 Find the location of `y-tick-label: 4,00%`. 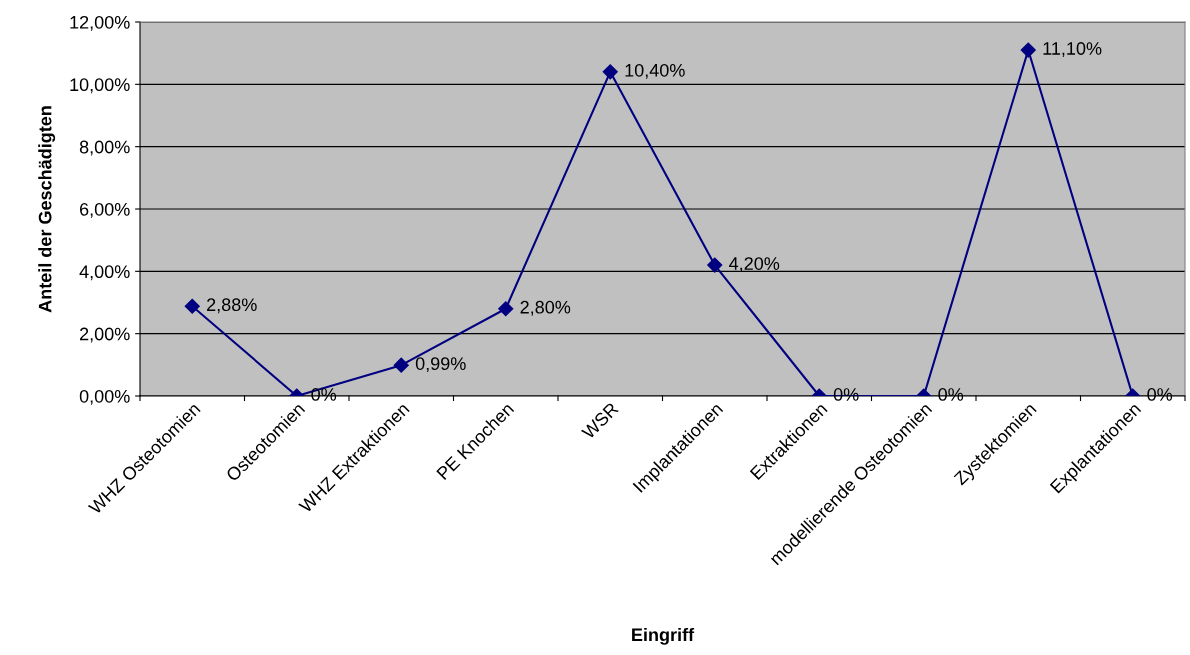

y-tick-label: 4,00% is located at coordinates (104, 273).